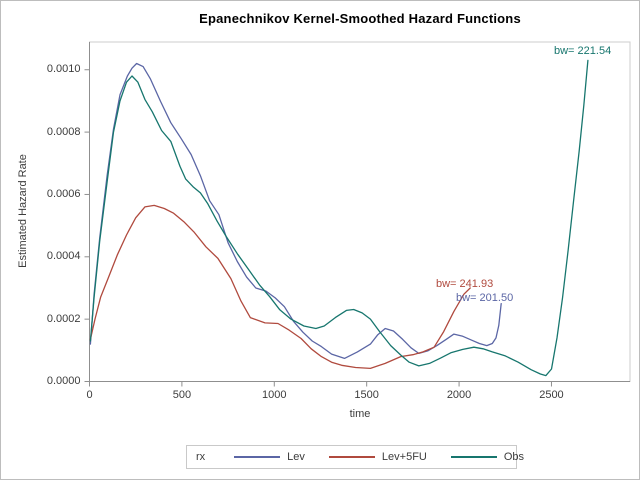 This screenshot has height=480, width=640. What do you see at coordinates (274, 395) in the screenshot?
I see `x-tick-label: 1000` at bounding box center [274, 395].